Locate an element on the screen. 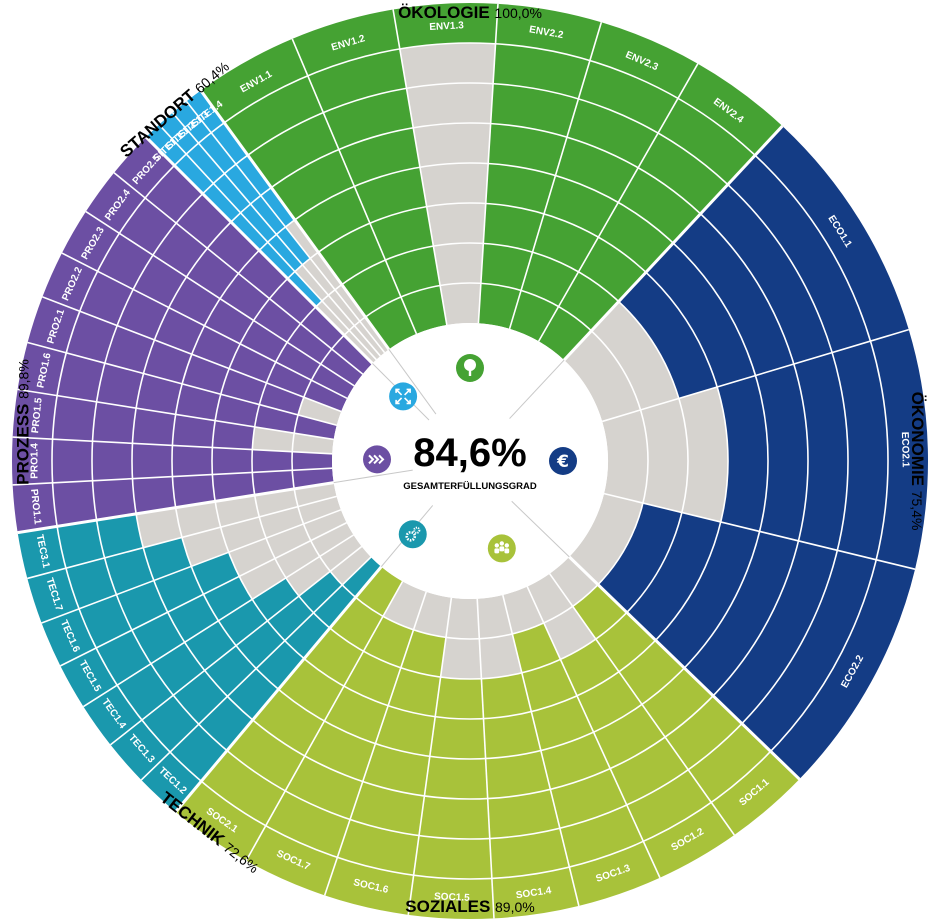 The image size is (940, 924). category-score: 89,0% is located at coordinates (515, 907).